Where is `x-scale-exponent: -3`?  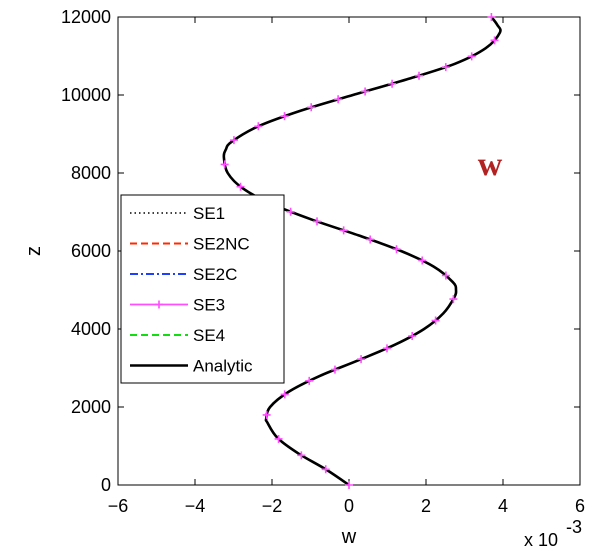 x-scale-exponent: -3 is located at coordinates (574, 527).